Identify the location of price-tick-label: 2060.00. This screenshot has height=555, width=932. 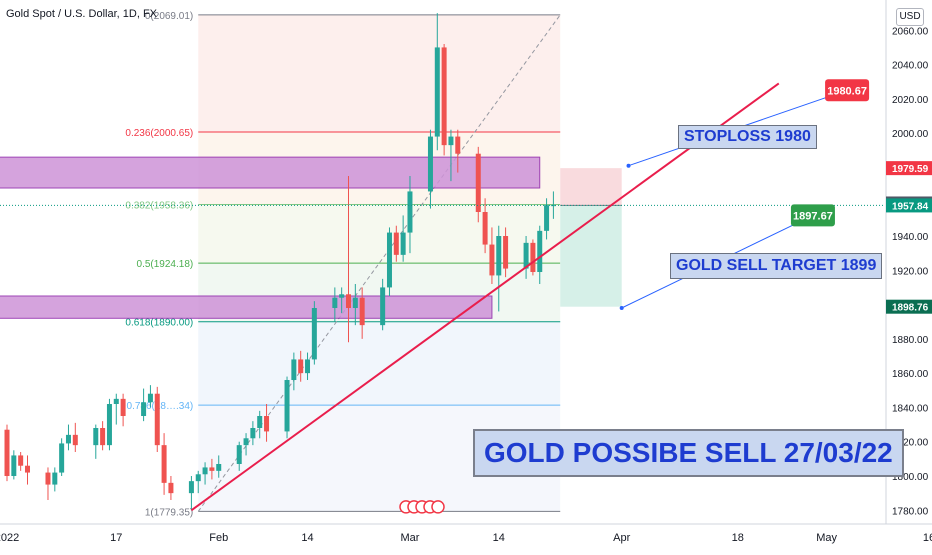
(910, 31).